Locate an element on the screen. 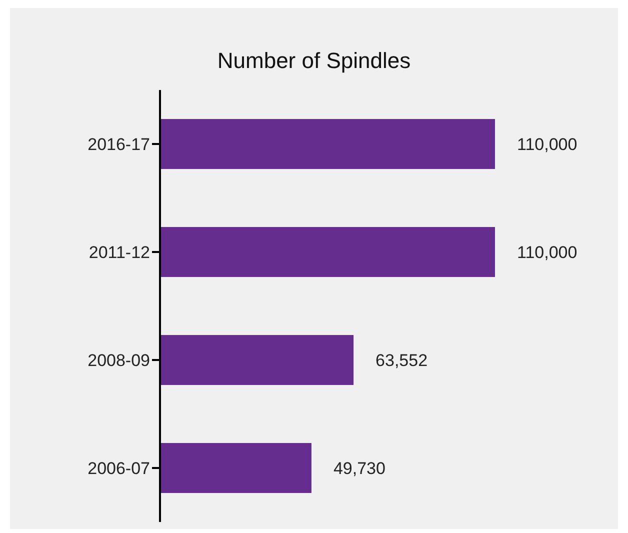  data-label: 49,730 is located at coordinates (359, 468).